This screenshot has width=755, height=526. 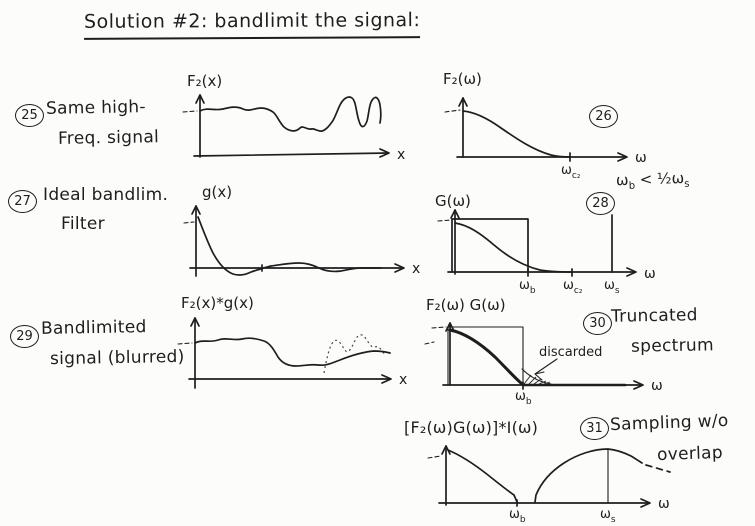 What do you see at coordinates (669, 423) in the screenshot?
I see `sampling-caption-line1: Sampling w/o` at bounding box center [669, 423].